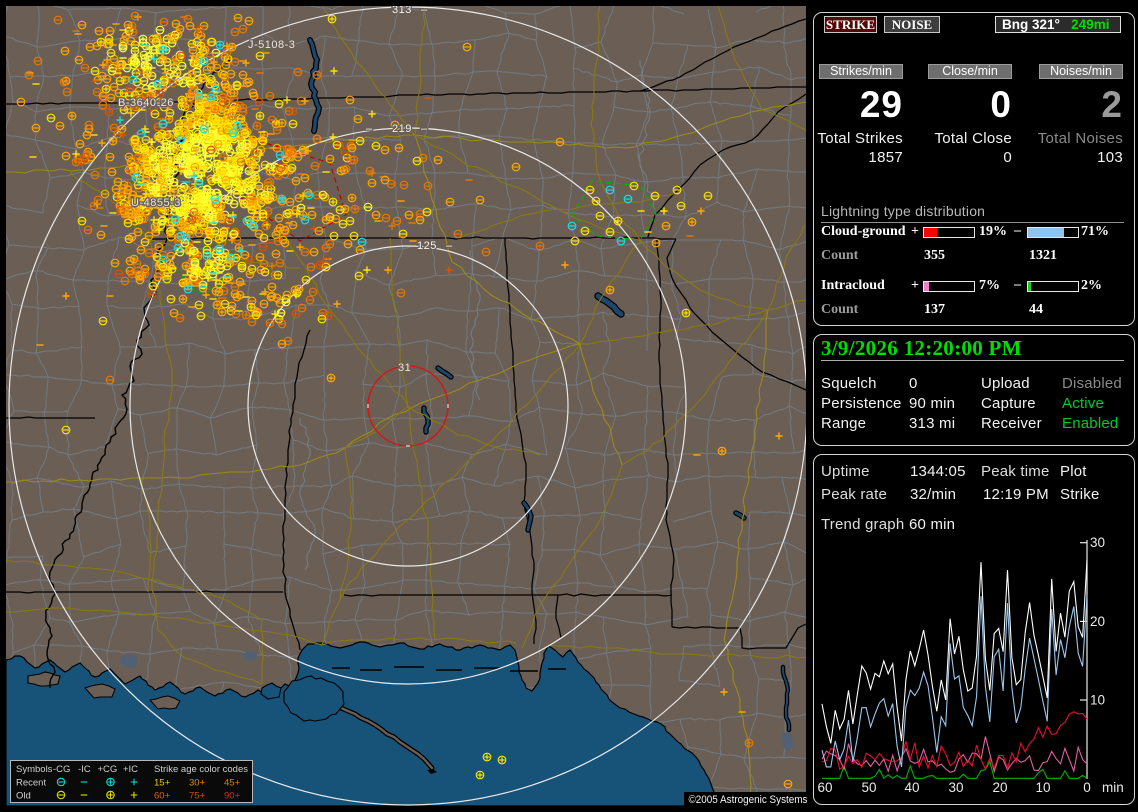 Image resolution: width=1138 pixels, height=812 pixels. I want to click on svg-text: 219, so click(402, 129).